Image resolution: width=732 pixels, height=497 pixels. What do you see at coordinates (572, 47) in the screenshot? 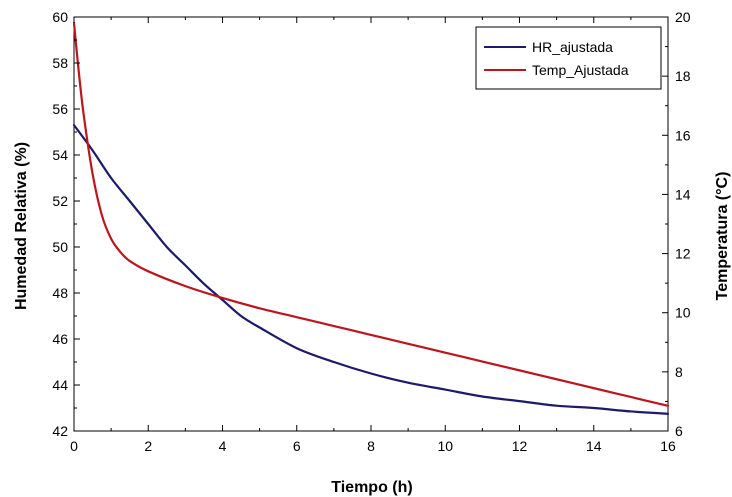
I see `legend-label-hr: HR_ajustada` at bounding box center [572, 47].